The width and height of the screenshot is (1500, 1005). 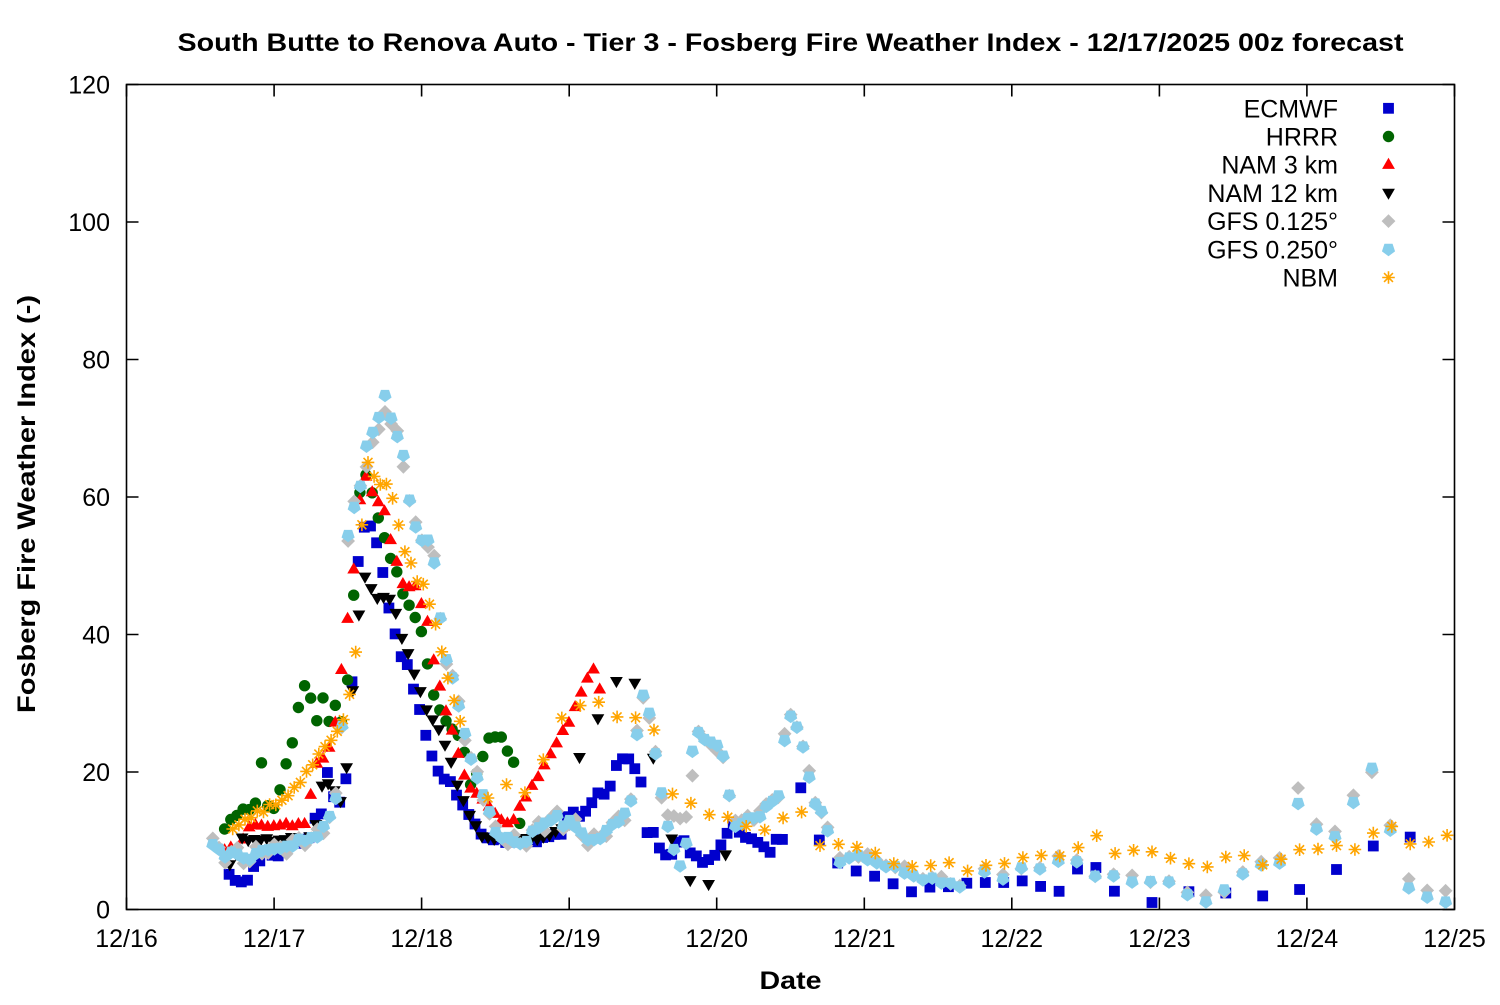 What do you see at coordinates (1159, 939) in the screenshot?
I see `svg-text: 12/23` at bounding box center [1159, 939].